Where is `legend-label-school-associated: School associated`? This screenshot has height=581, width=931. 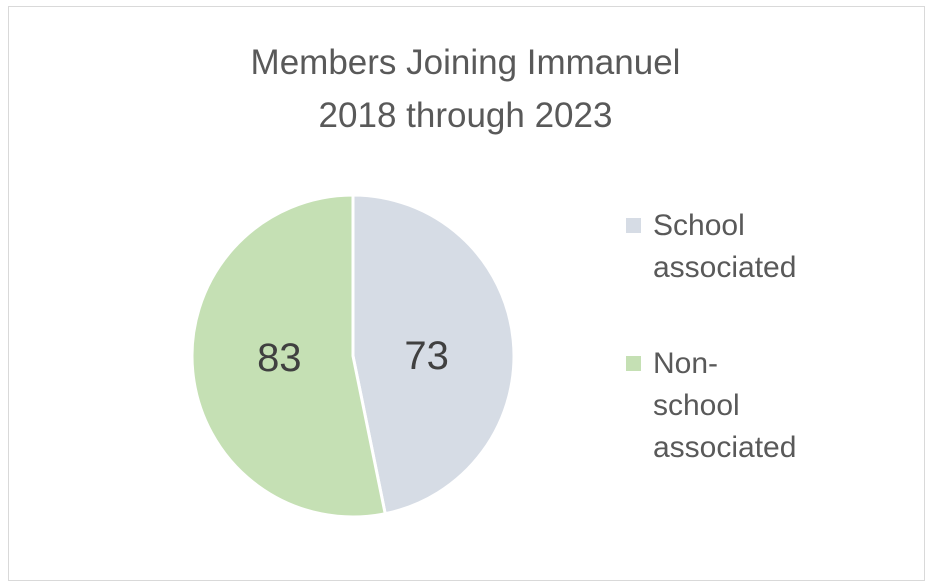
legend-label-school-associated: School associated is located at coordinates (738, 247).